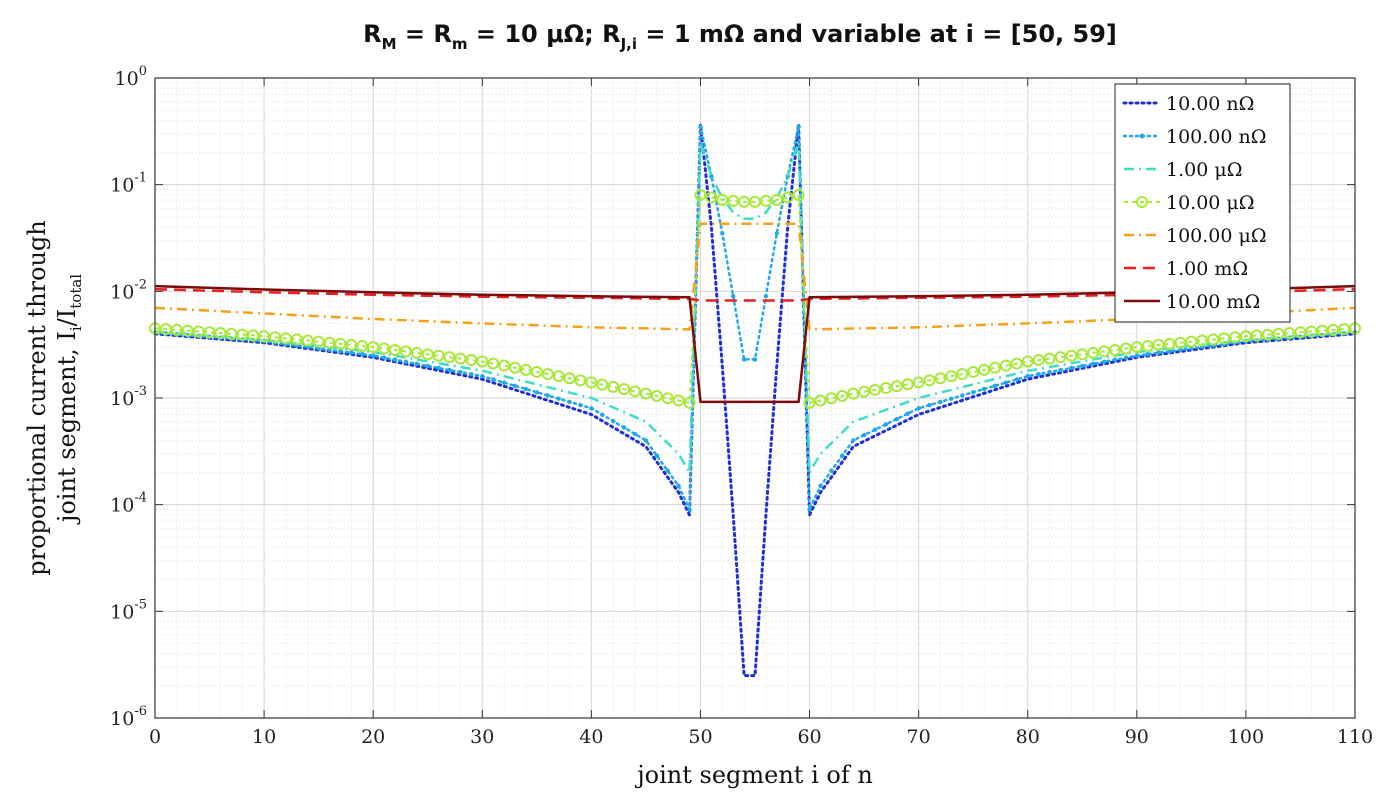 The height and width of the screenshot is (807, 1387). I want to click on x-tick-label: 60, so click(809, 737).